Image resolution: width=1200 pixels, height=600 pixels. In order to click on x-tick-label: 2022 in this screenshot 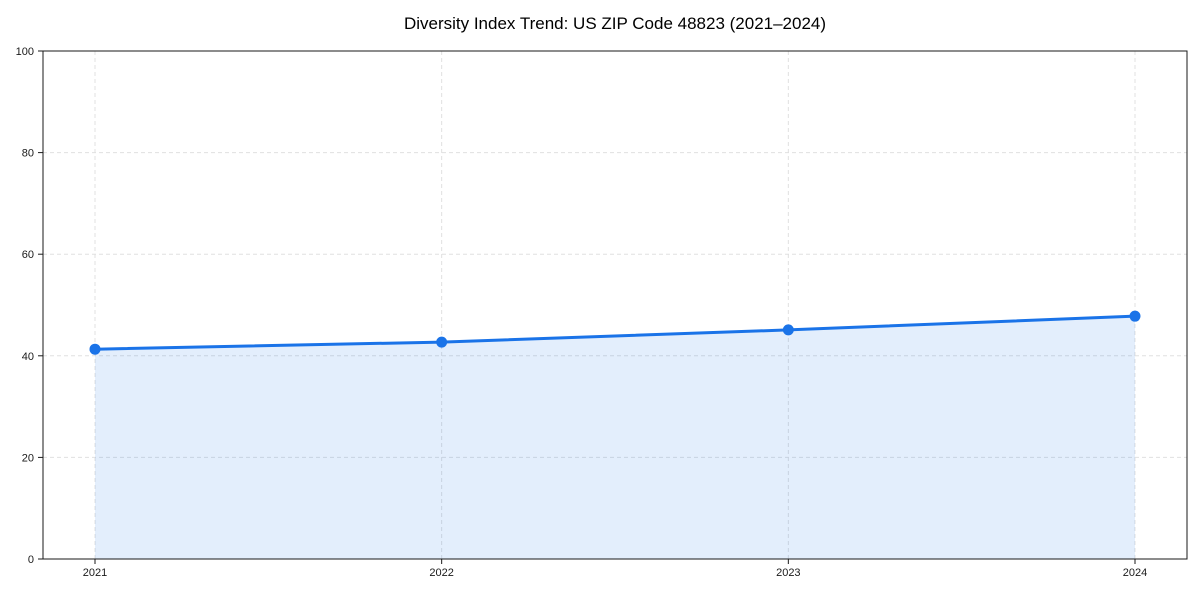, I will do `click(441, 573)`.